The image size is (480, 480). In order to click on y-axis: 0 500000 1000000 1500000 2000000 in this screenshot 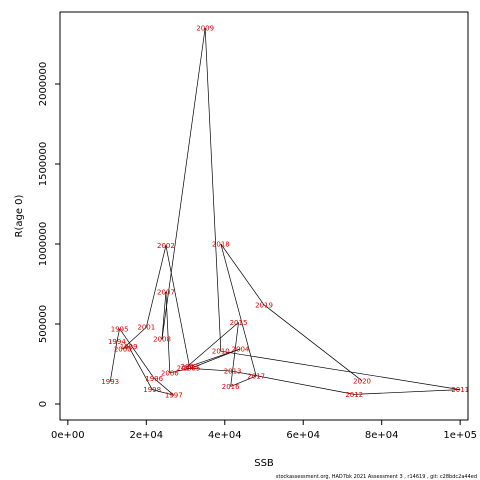, I will do `click(49, 234)`.